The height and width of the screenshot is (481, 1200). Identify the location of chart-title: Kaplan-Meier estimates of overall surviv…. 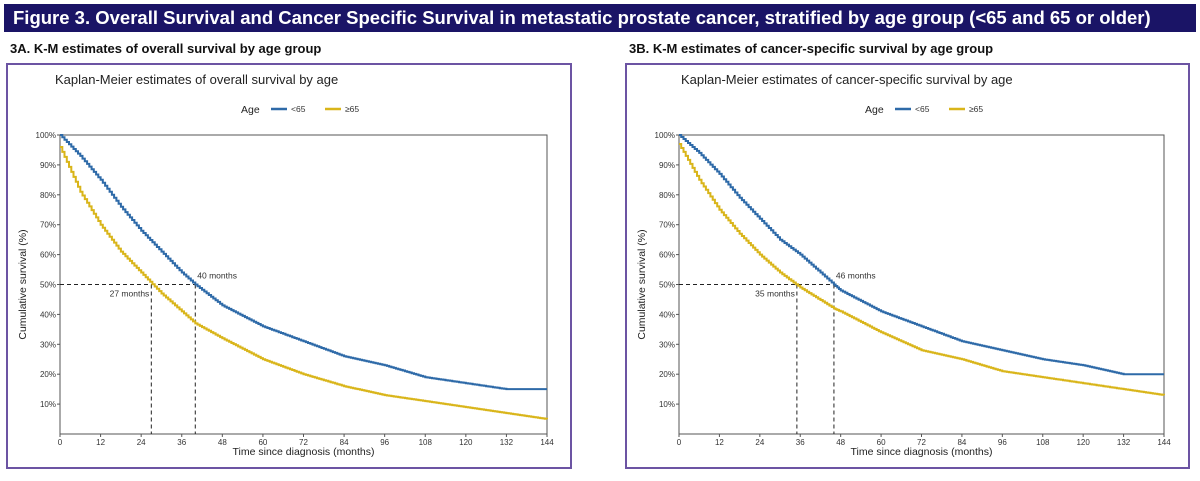
(196, 79).